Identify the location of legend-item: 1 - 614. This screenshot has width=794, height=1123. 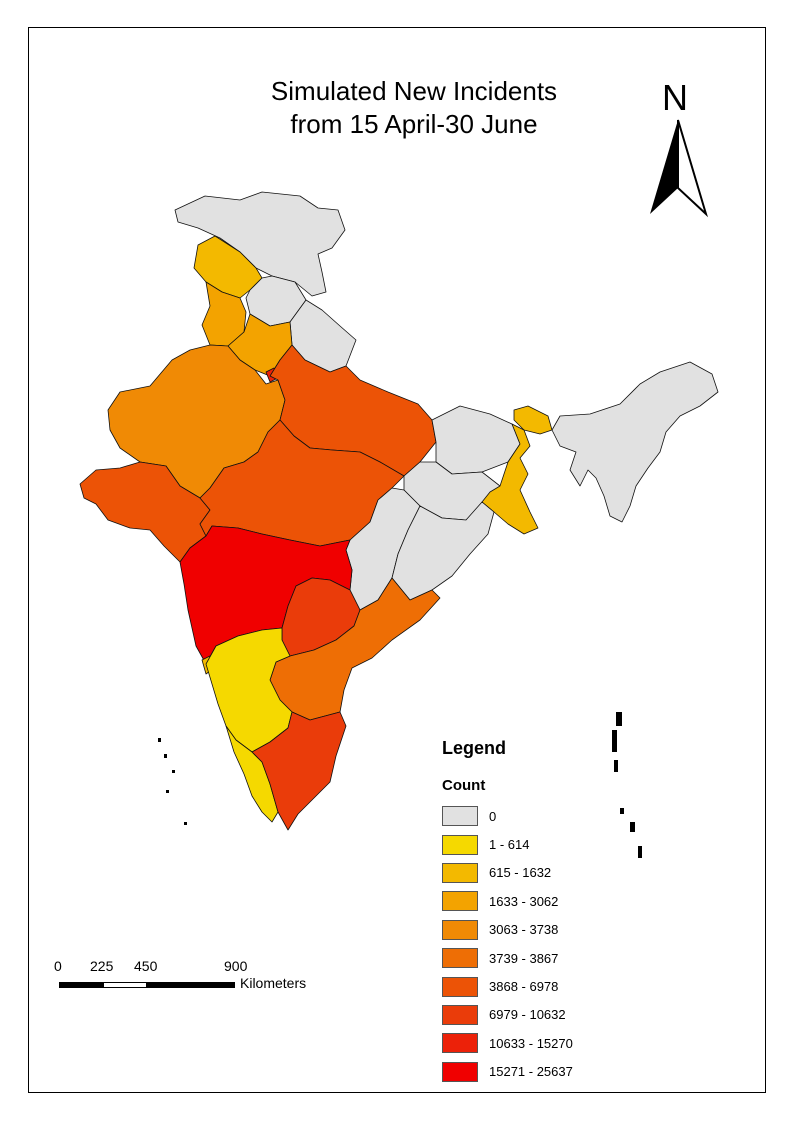
(592, 844).